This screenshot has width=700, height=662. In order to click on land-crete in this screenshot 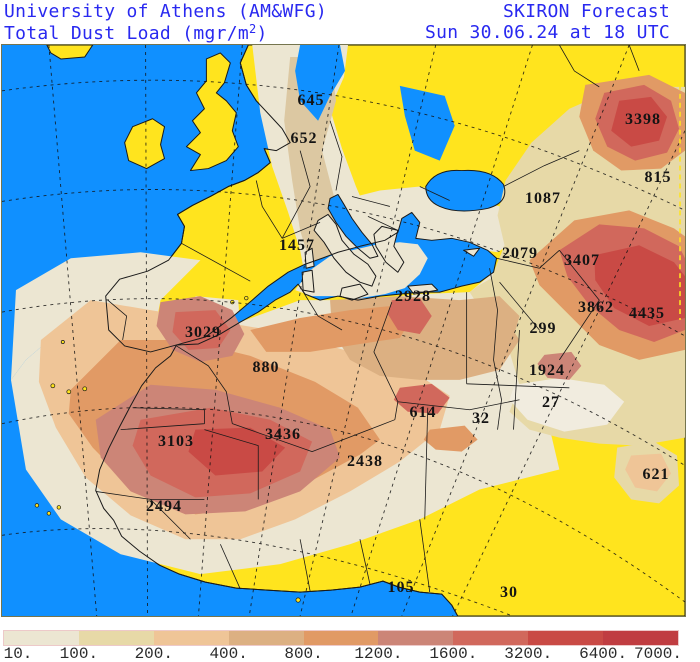, I will do `click(423, 289)`.